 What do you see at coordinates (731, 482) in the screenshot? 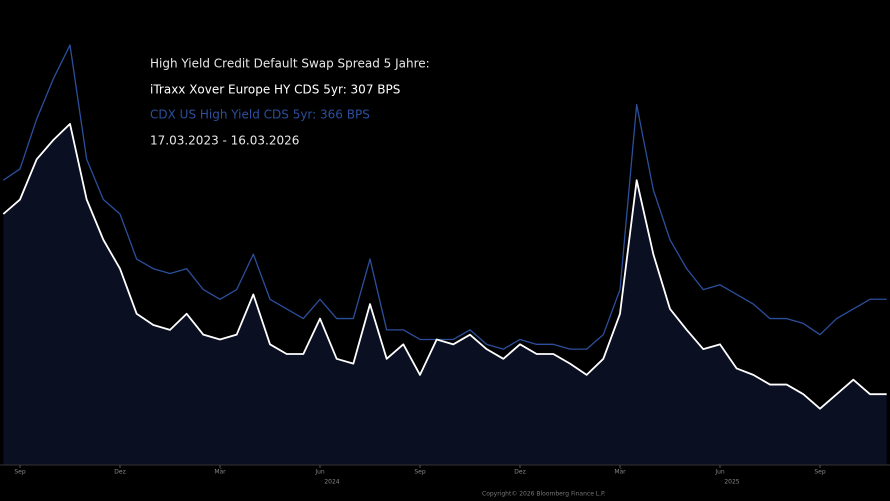
I see `year-label: 2025` at bounding box center [731, 482].